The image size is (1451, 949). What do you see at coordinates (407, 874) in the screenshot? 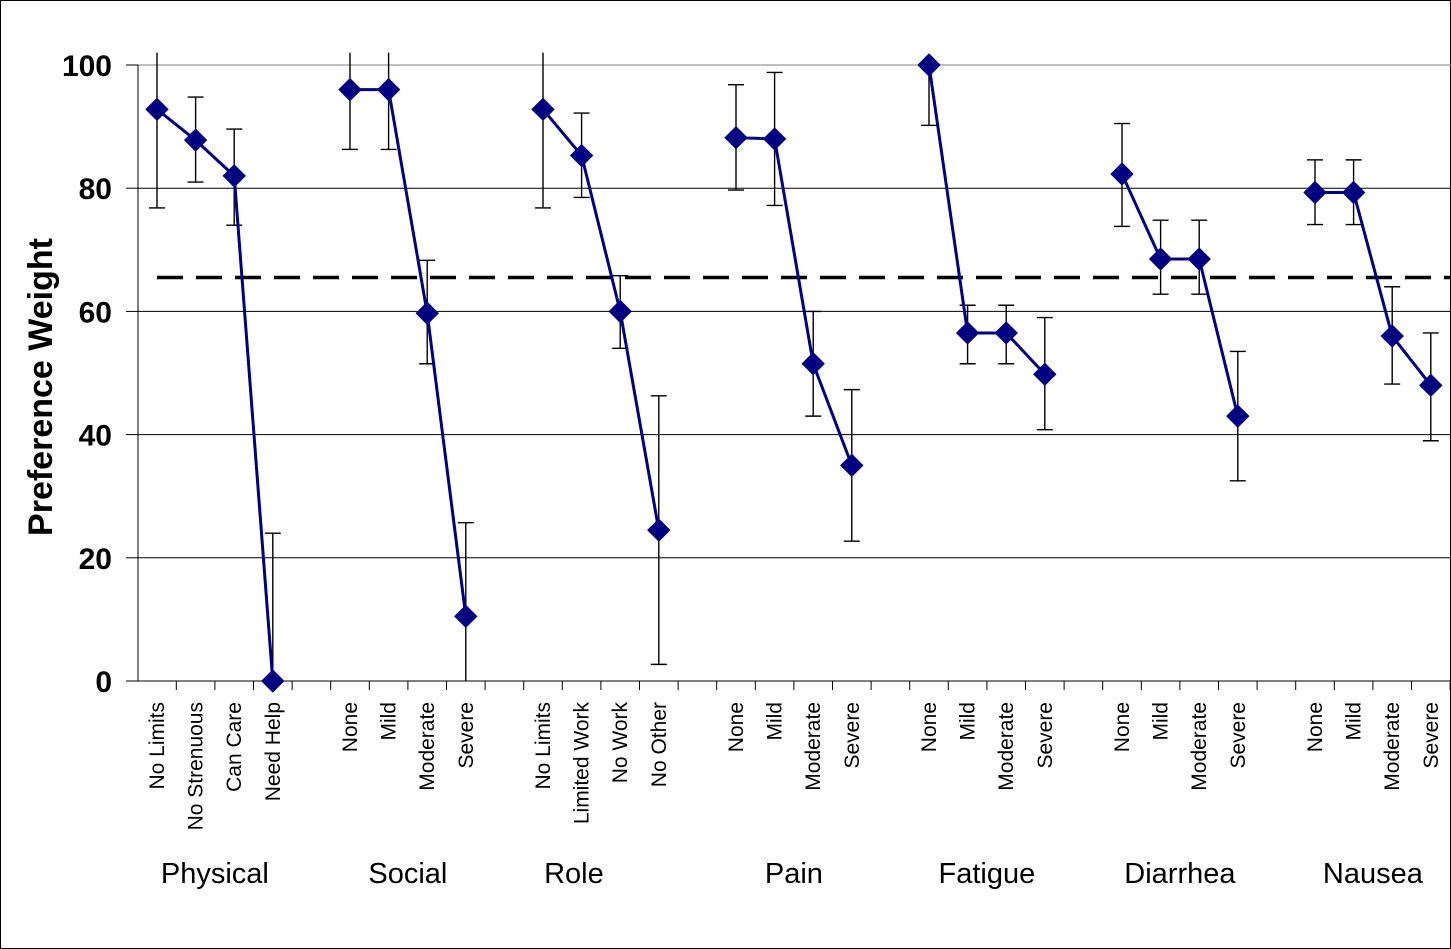
I see `group-label: Social` at bounding box center [407, 874].